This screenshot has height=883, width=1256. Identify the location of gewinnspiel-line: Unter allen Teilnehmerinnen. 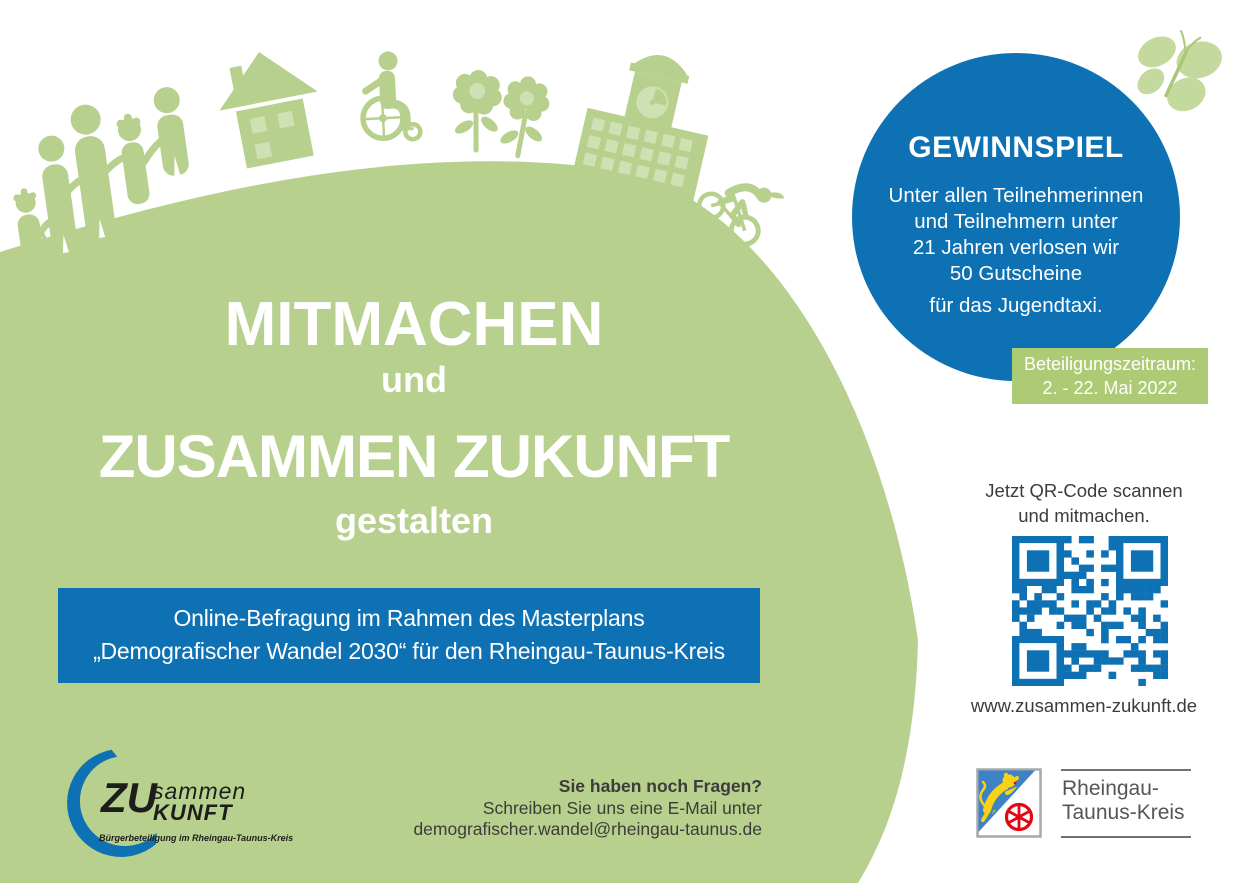
(1016, 195).